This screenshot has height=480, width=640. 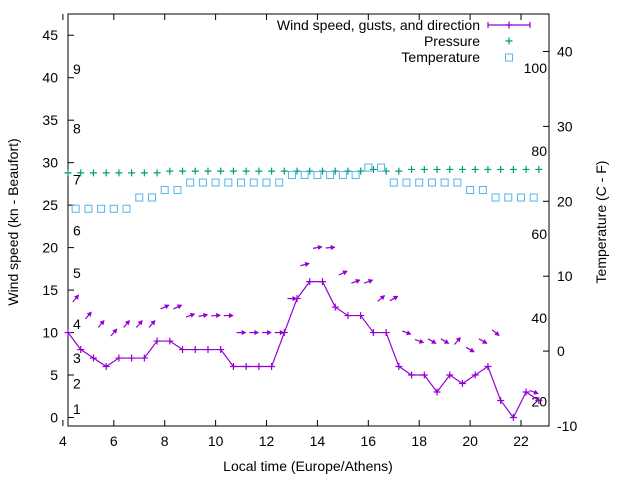 I want to click on y-tick-label: 25, so click(x=50, y=205).